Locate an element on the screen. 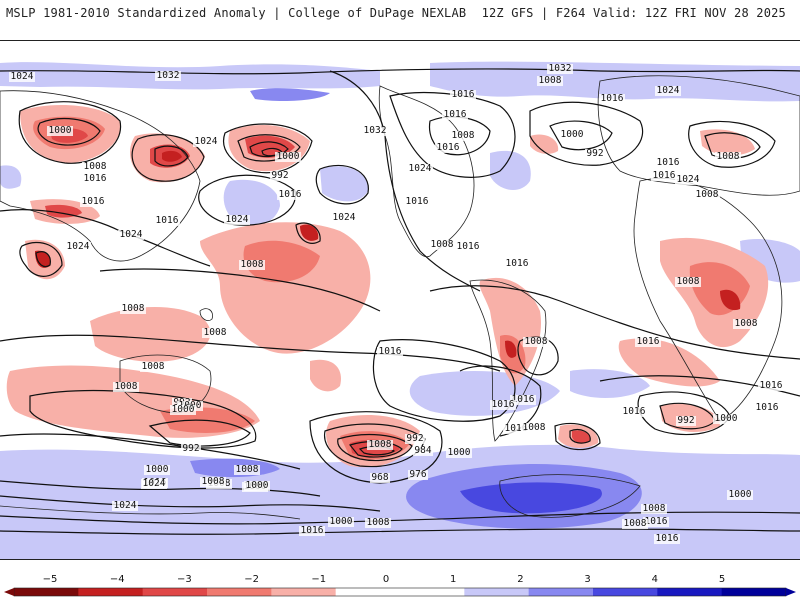  colorbar-tick-label: −3 is located at coordinates (184, 579).